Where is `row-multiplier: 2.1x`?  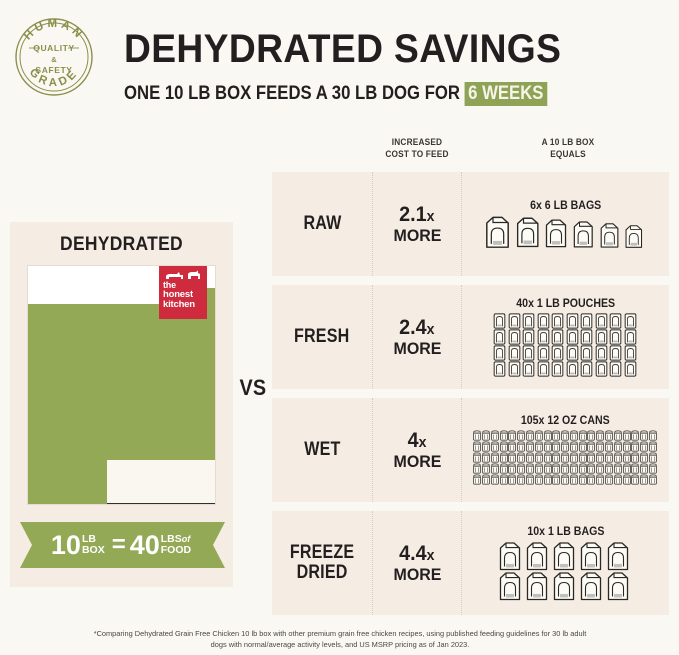
row-multiplier: 2.1x is located at coordinates (417, 214).